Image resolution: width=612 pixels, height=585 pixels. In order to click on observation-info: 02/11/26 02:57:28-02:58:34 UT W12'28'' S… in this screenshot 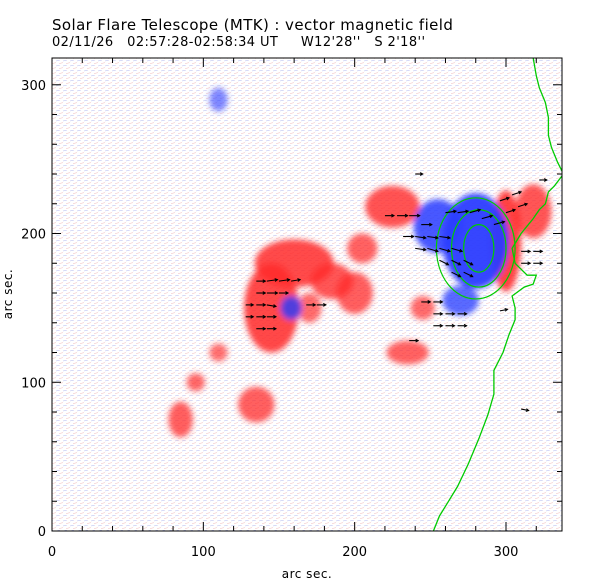, I will do `click(239, 42)`.